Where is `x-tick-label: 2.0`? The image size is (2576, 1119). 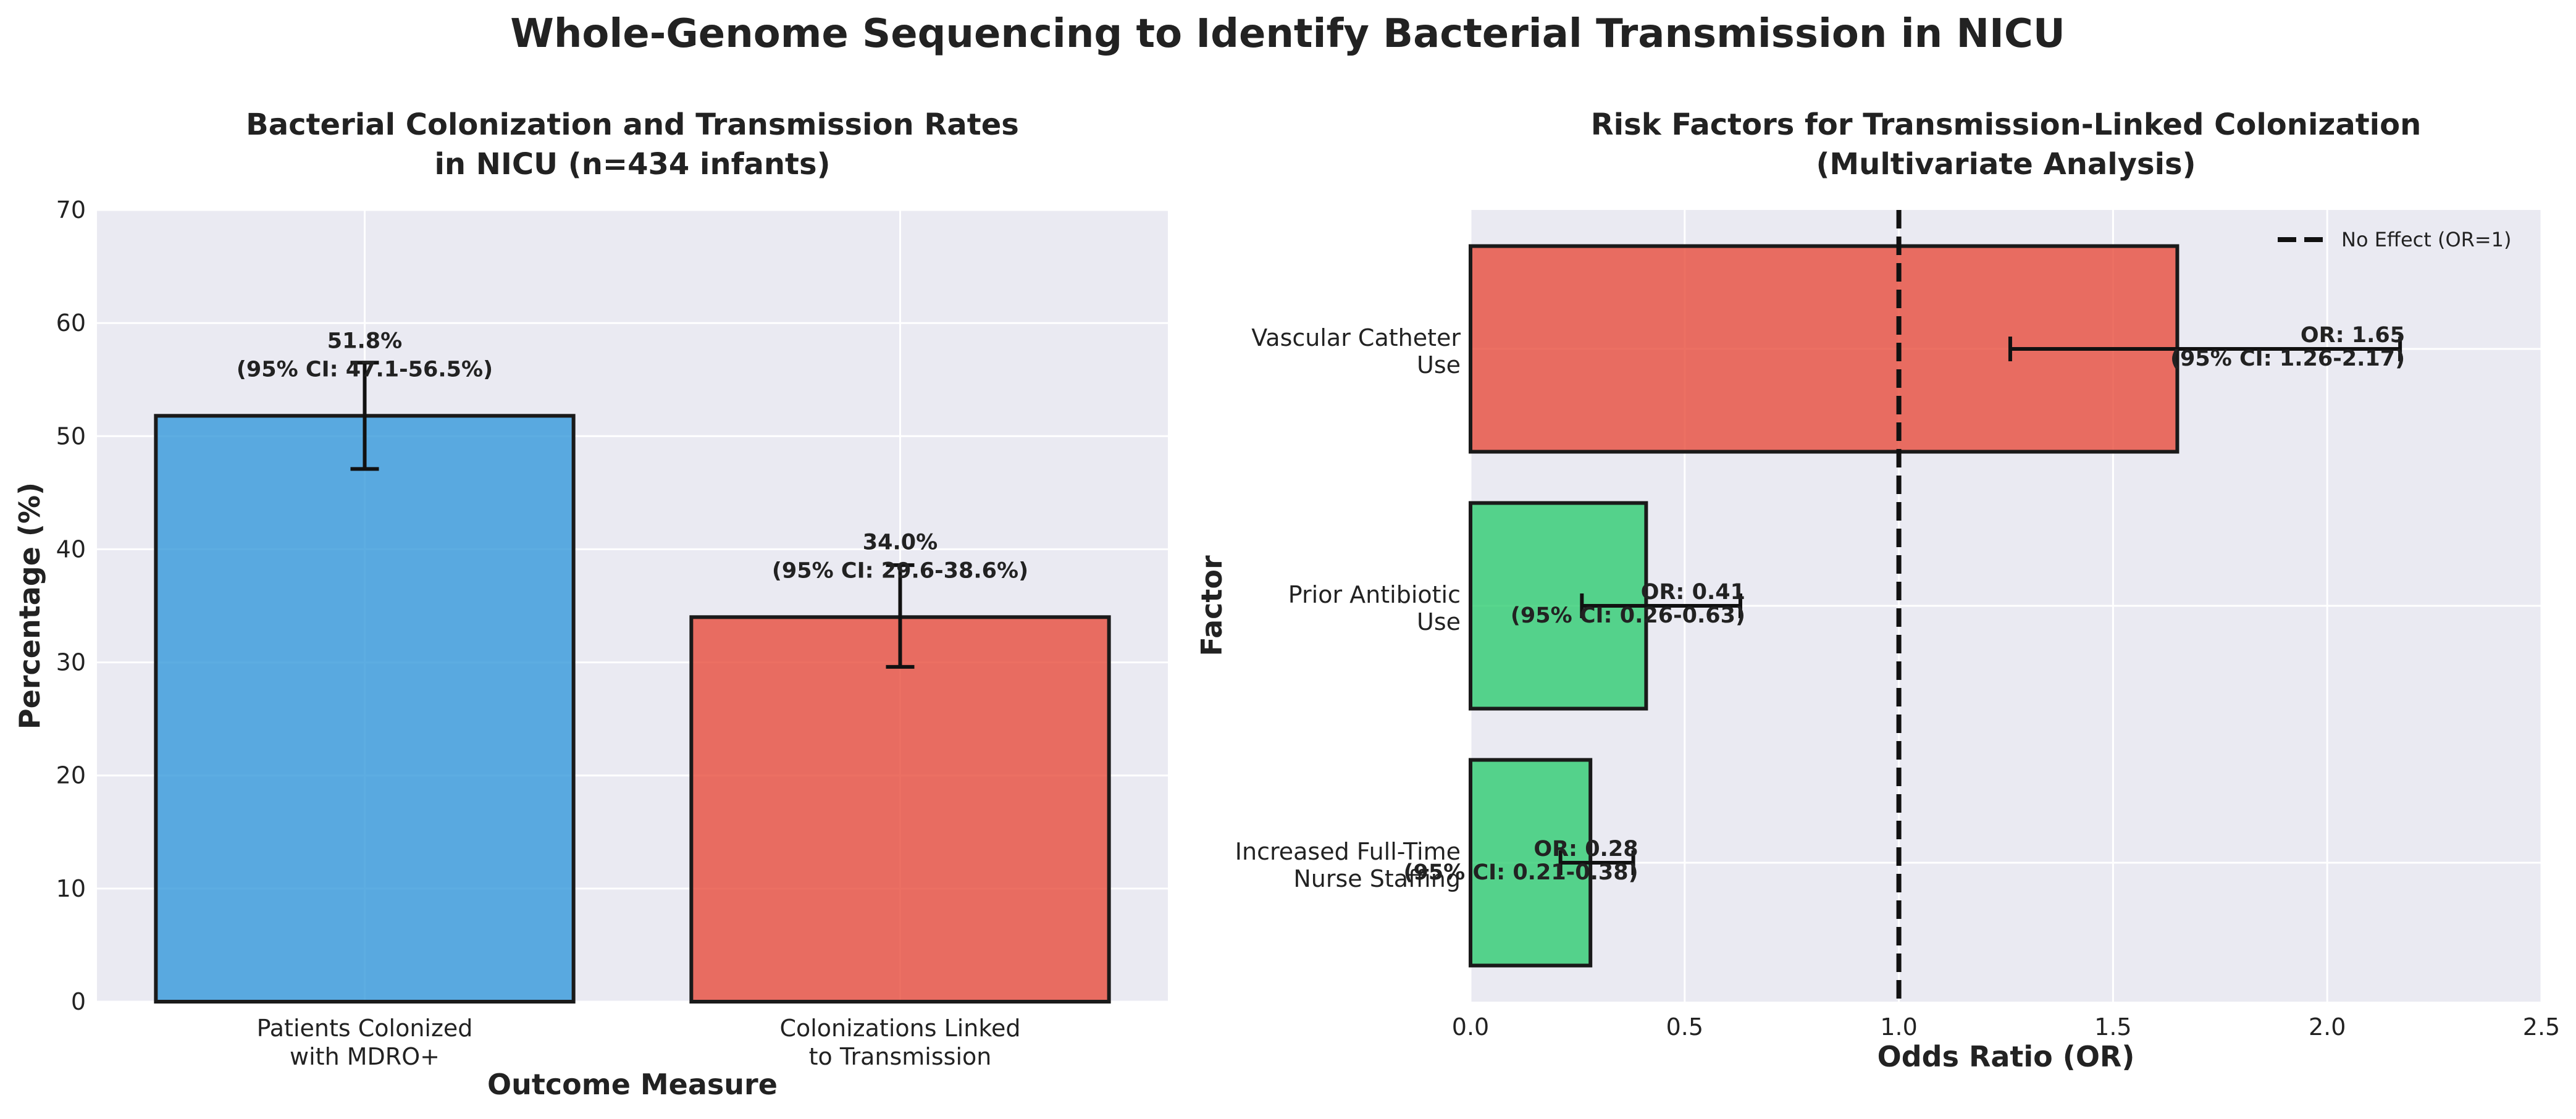 x-tick-label: 2.0 is located at coordinates (2327, 1027).